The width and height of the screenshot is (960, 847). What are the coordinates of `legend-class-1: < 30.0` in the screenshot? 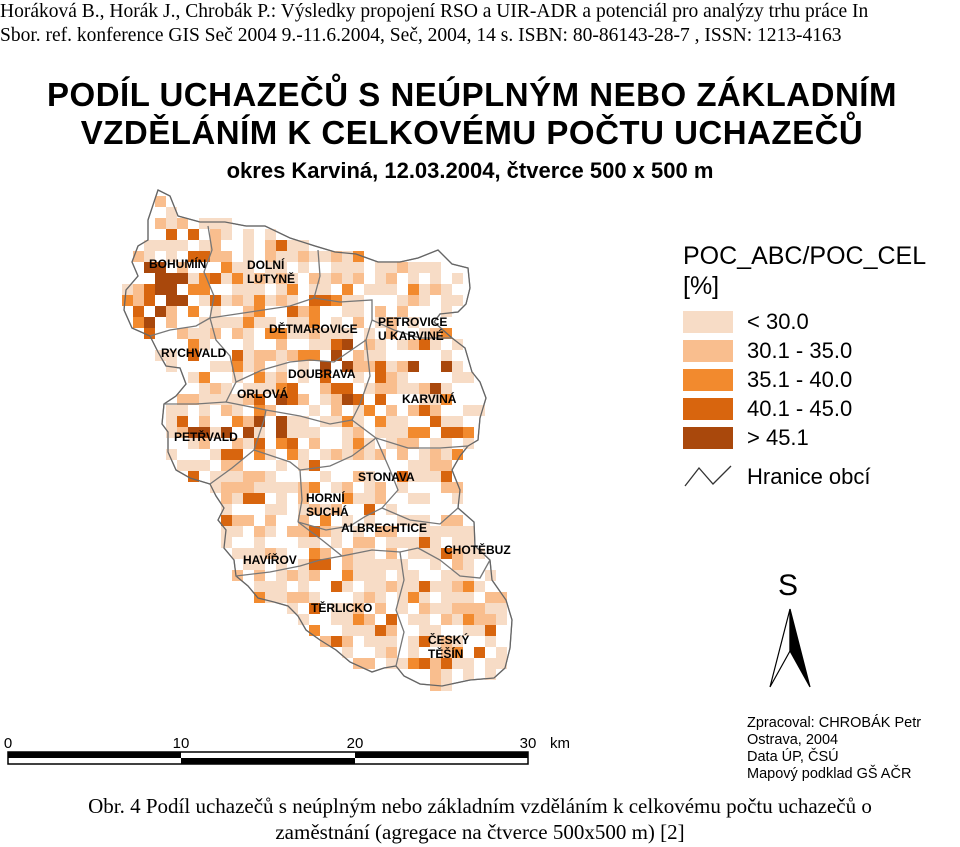 It's located at (818, 321).